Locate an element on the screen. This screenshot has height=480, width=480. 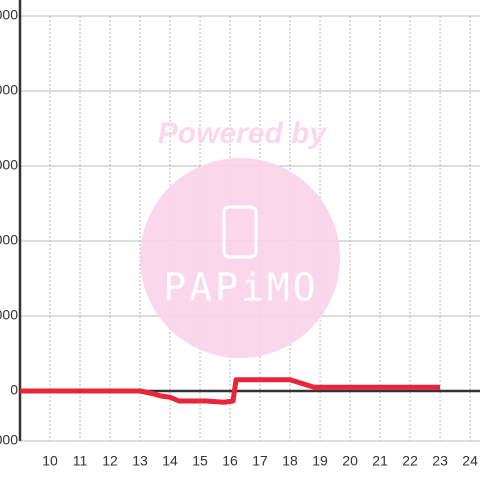
line-series is located at coordinates (230, 391).